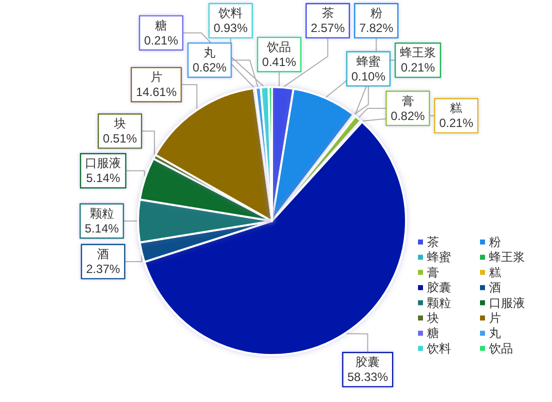  What do you see at coordinates (368, 61) in the screenshot?
I see `slice-label: 蜂蜜` at bounding box center [368, 61].